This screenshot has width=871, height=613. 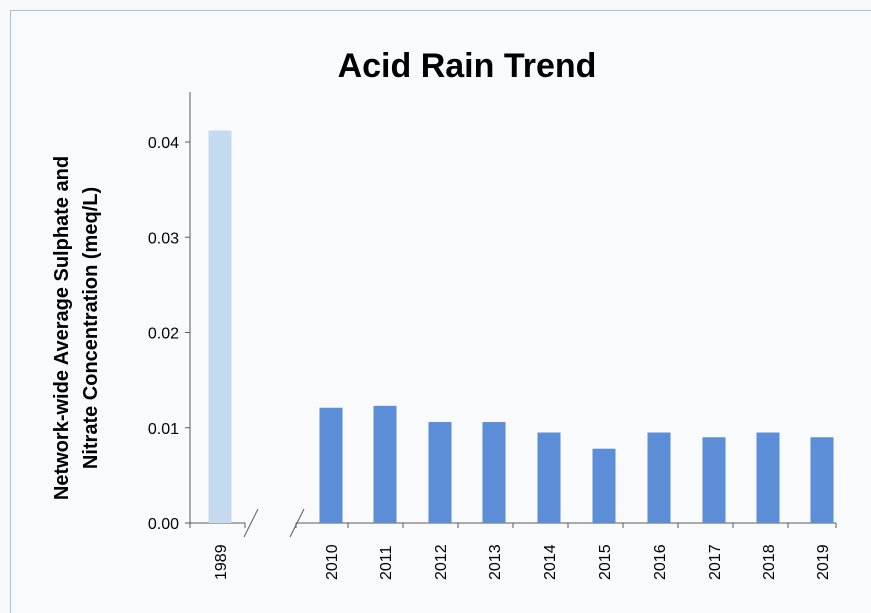 I want to click on x-tick-label-2015: 2015, so click(x=605, y=562).